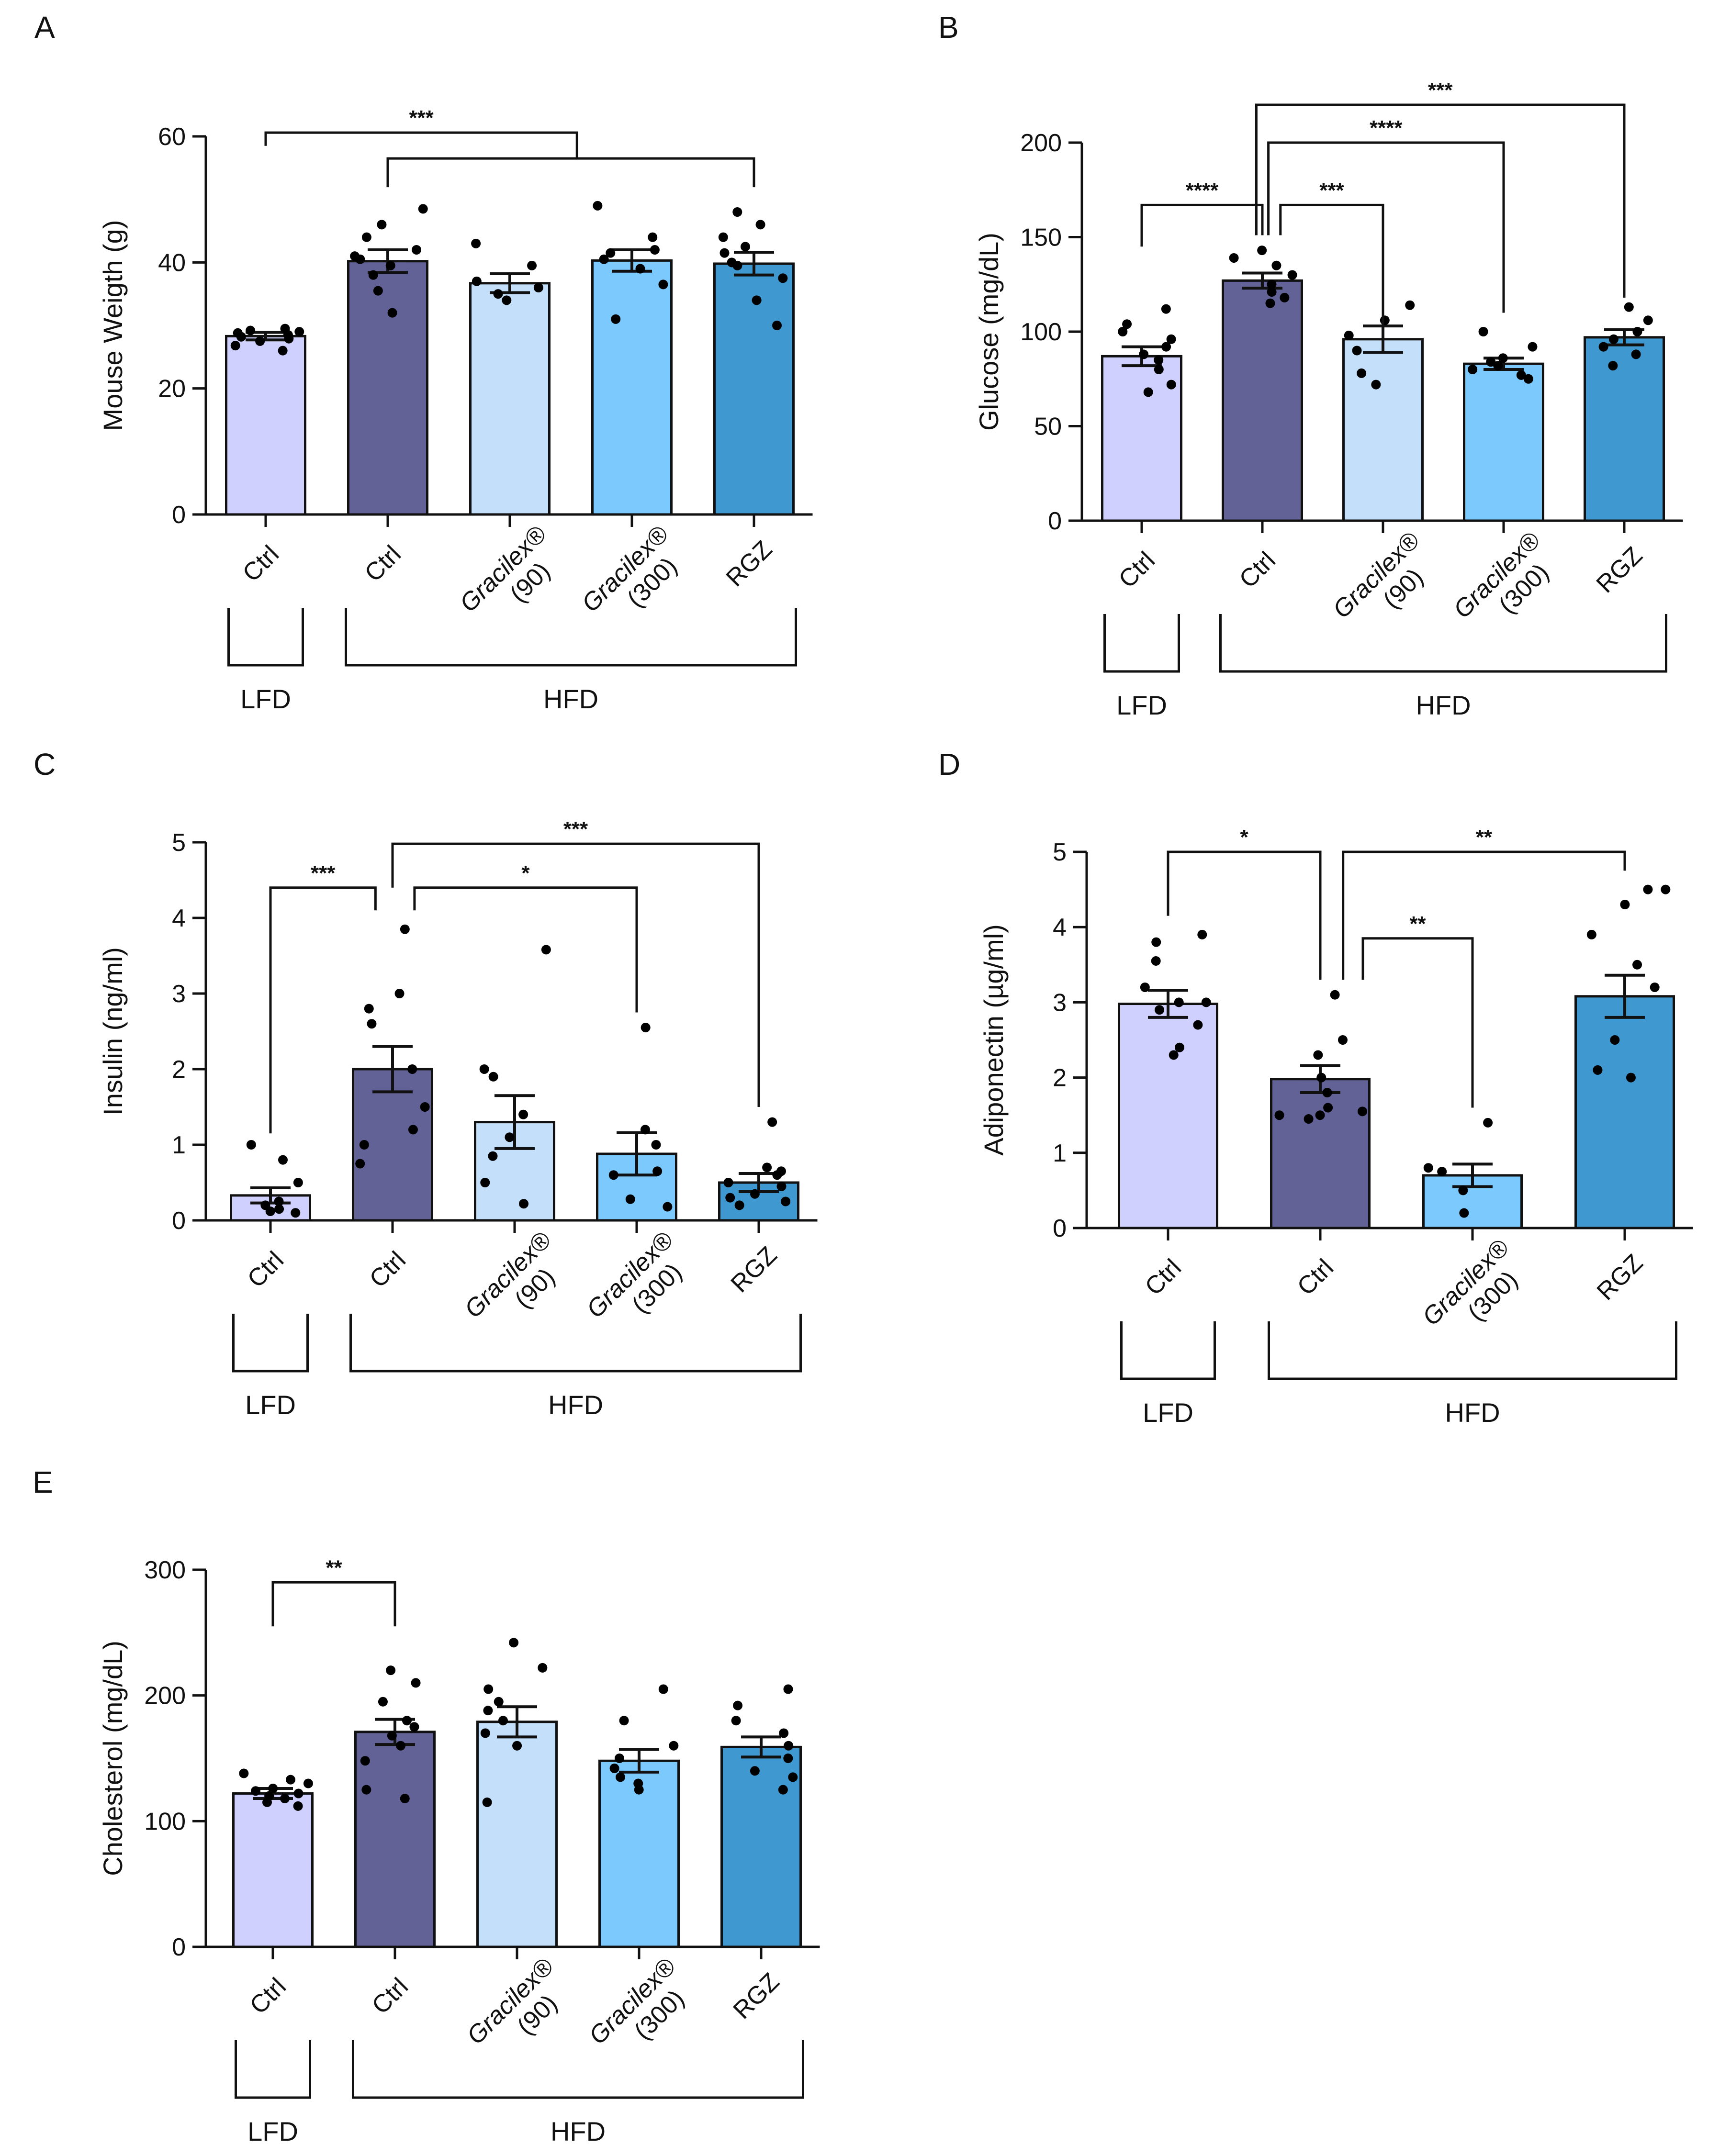 This screenshot has height=2156, width=1731. What do you see at coordinates (44, 27) in the screenshot?
I see `panel-letter: A` at bounding box center [44, 27].